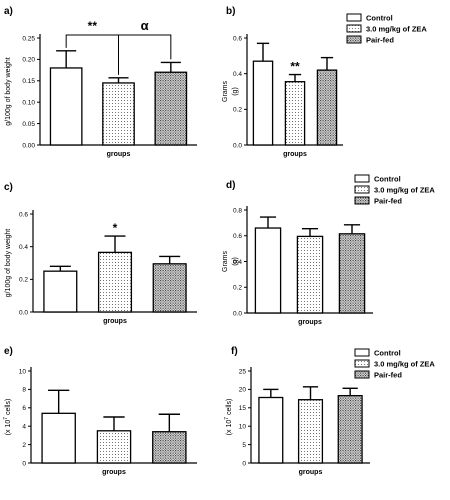 The width and height of the screenshot is (450, 500). I want to click on y-tick-label: 4, so click(24, 427).